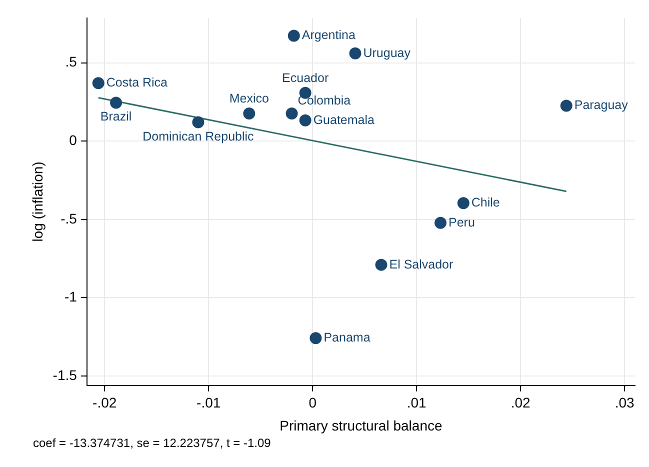 The width and height of the screenshot is (649, 467). Describe the element at coordinates (624, 402) in the screenshot. I see `x-tick-label: .03` at that location.